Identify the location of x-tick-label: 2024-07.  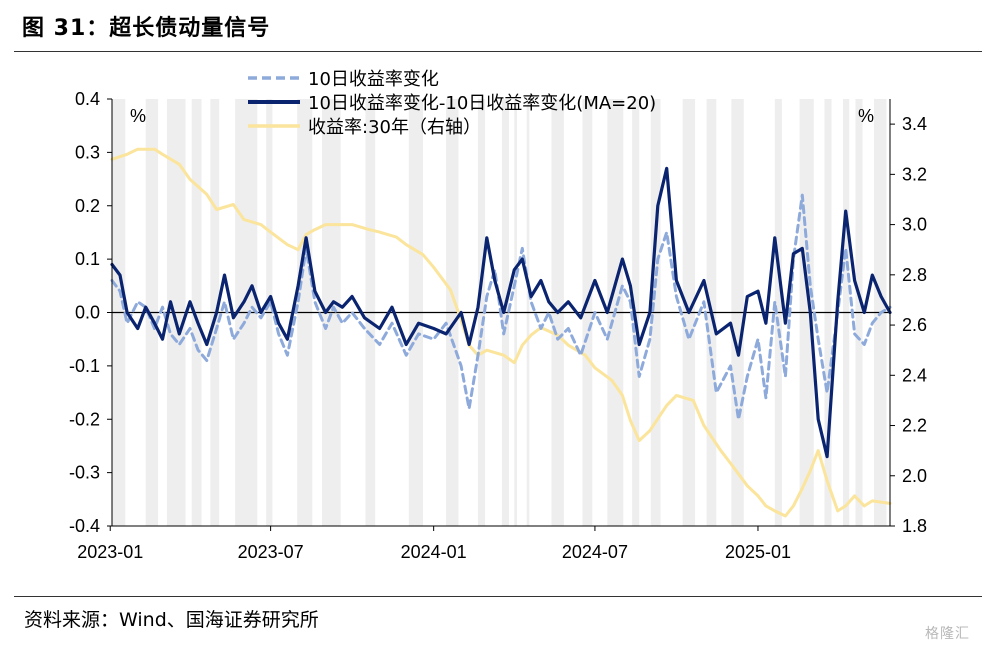
(595, 552).